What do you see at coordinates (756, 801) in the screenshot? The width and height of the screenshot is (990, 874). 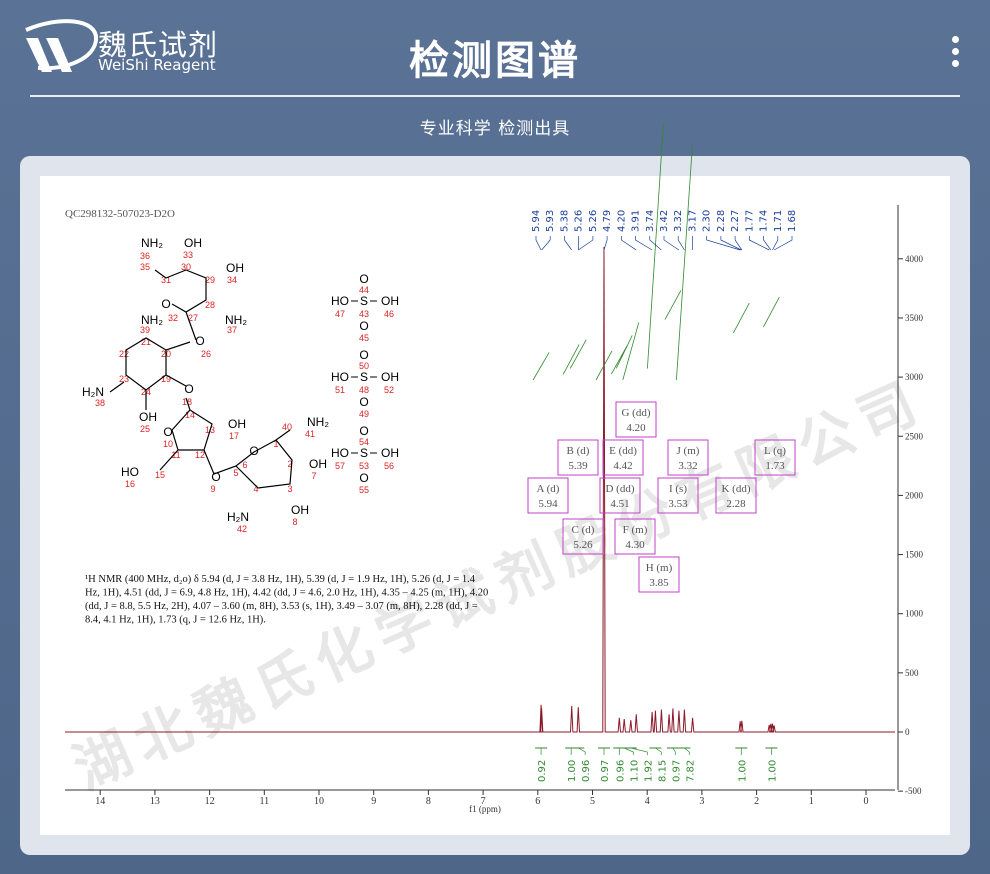 I see `x-tick-label: 2` at bounding box center [756, 801].